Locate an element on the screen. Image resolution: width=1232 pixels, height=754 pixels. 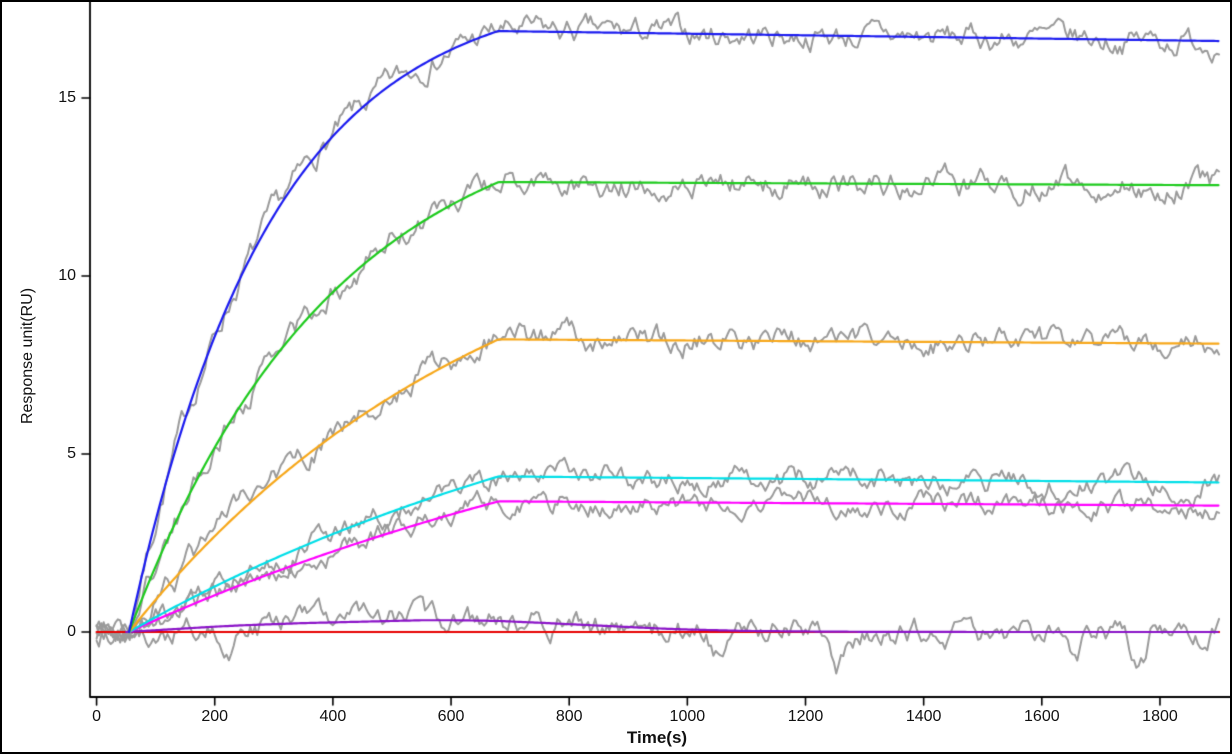
x-tick-label: 1000 is located at coordinates (687, 716).